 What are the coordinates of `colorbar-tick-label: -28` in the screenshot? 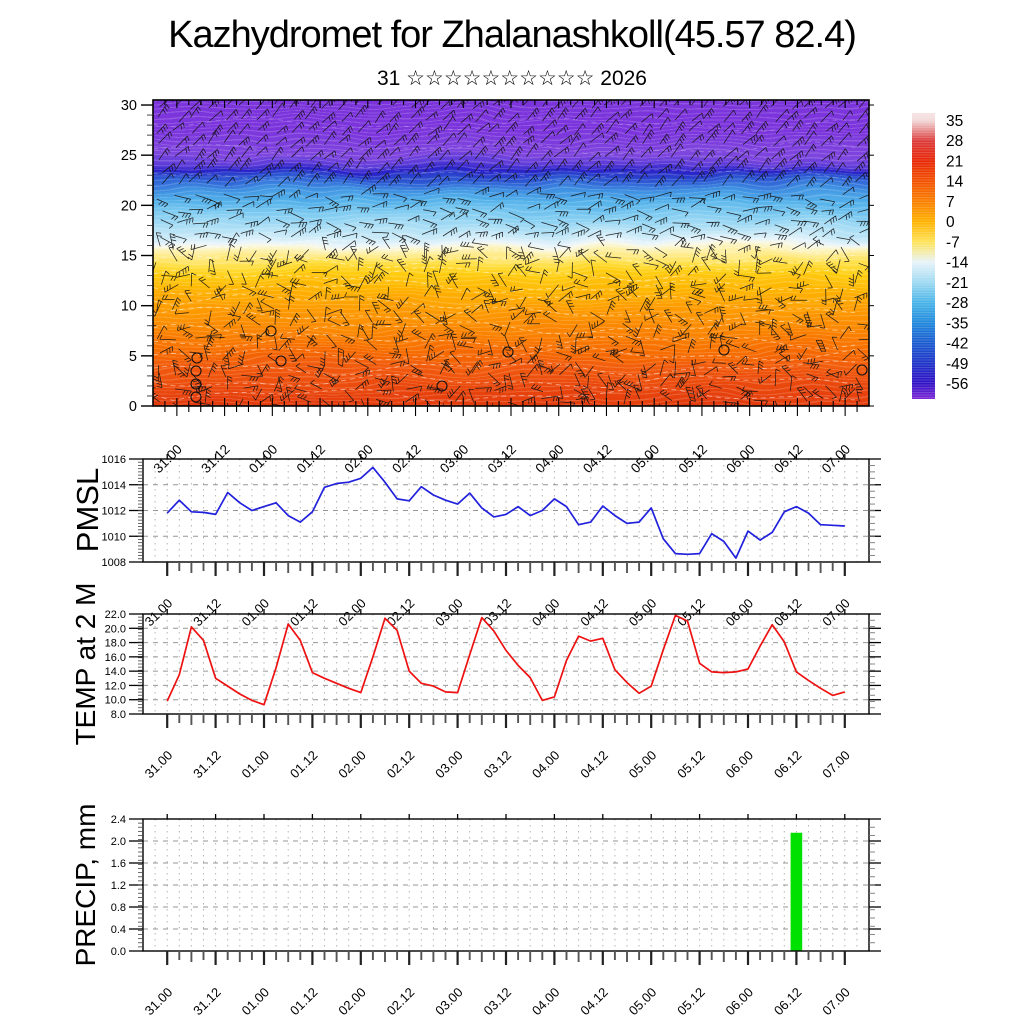 It's located at (957, 303).